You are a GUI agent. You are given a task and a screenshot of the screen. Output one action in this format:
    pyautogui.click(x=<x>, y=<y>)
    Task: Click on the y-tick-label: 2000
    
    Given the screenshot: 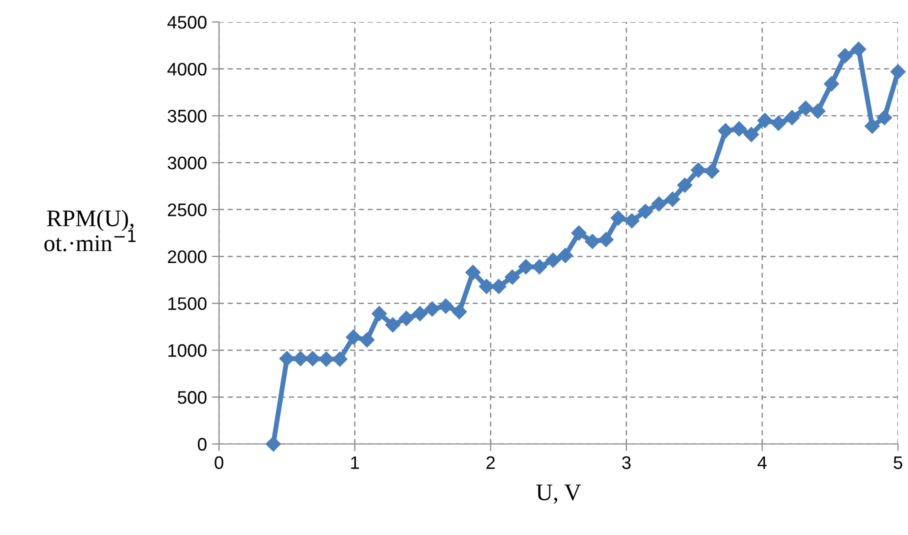 What is the action you would take?
    pyautogui.click(x=187, y=257)
    